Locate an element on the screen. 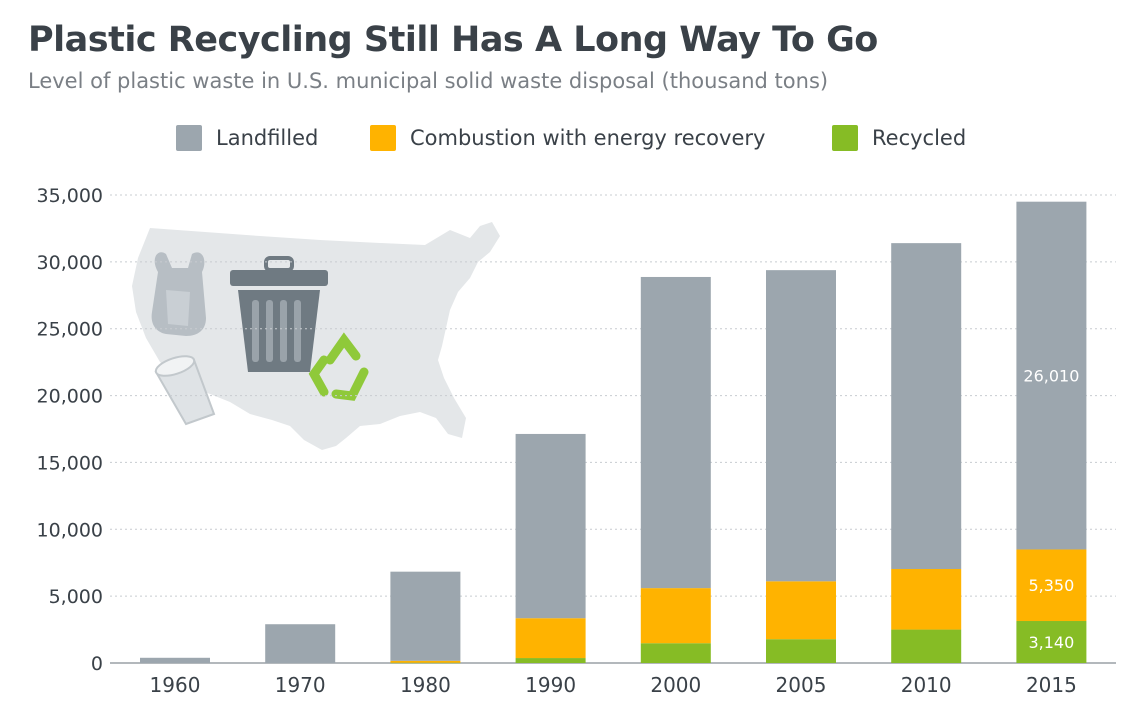  bar-recycled-2010 is located at coordinates (926, 646).